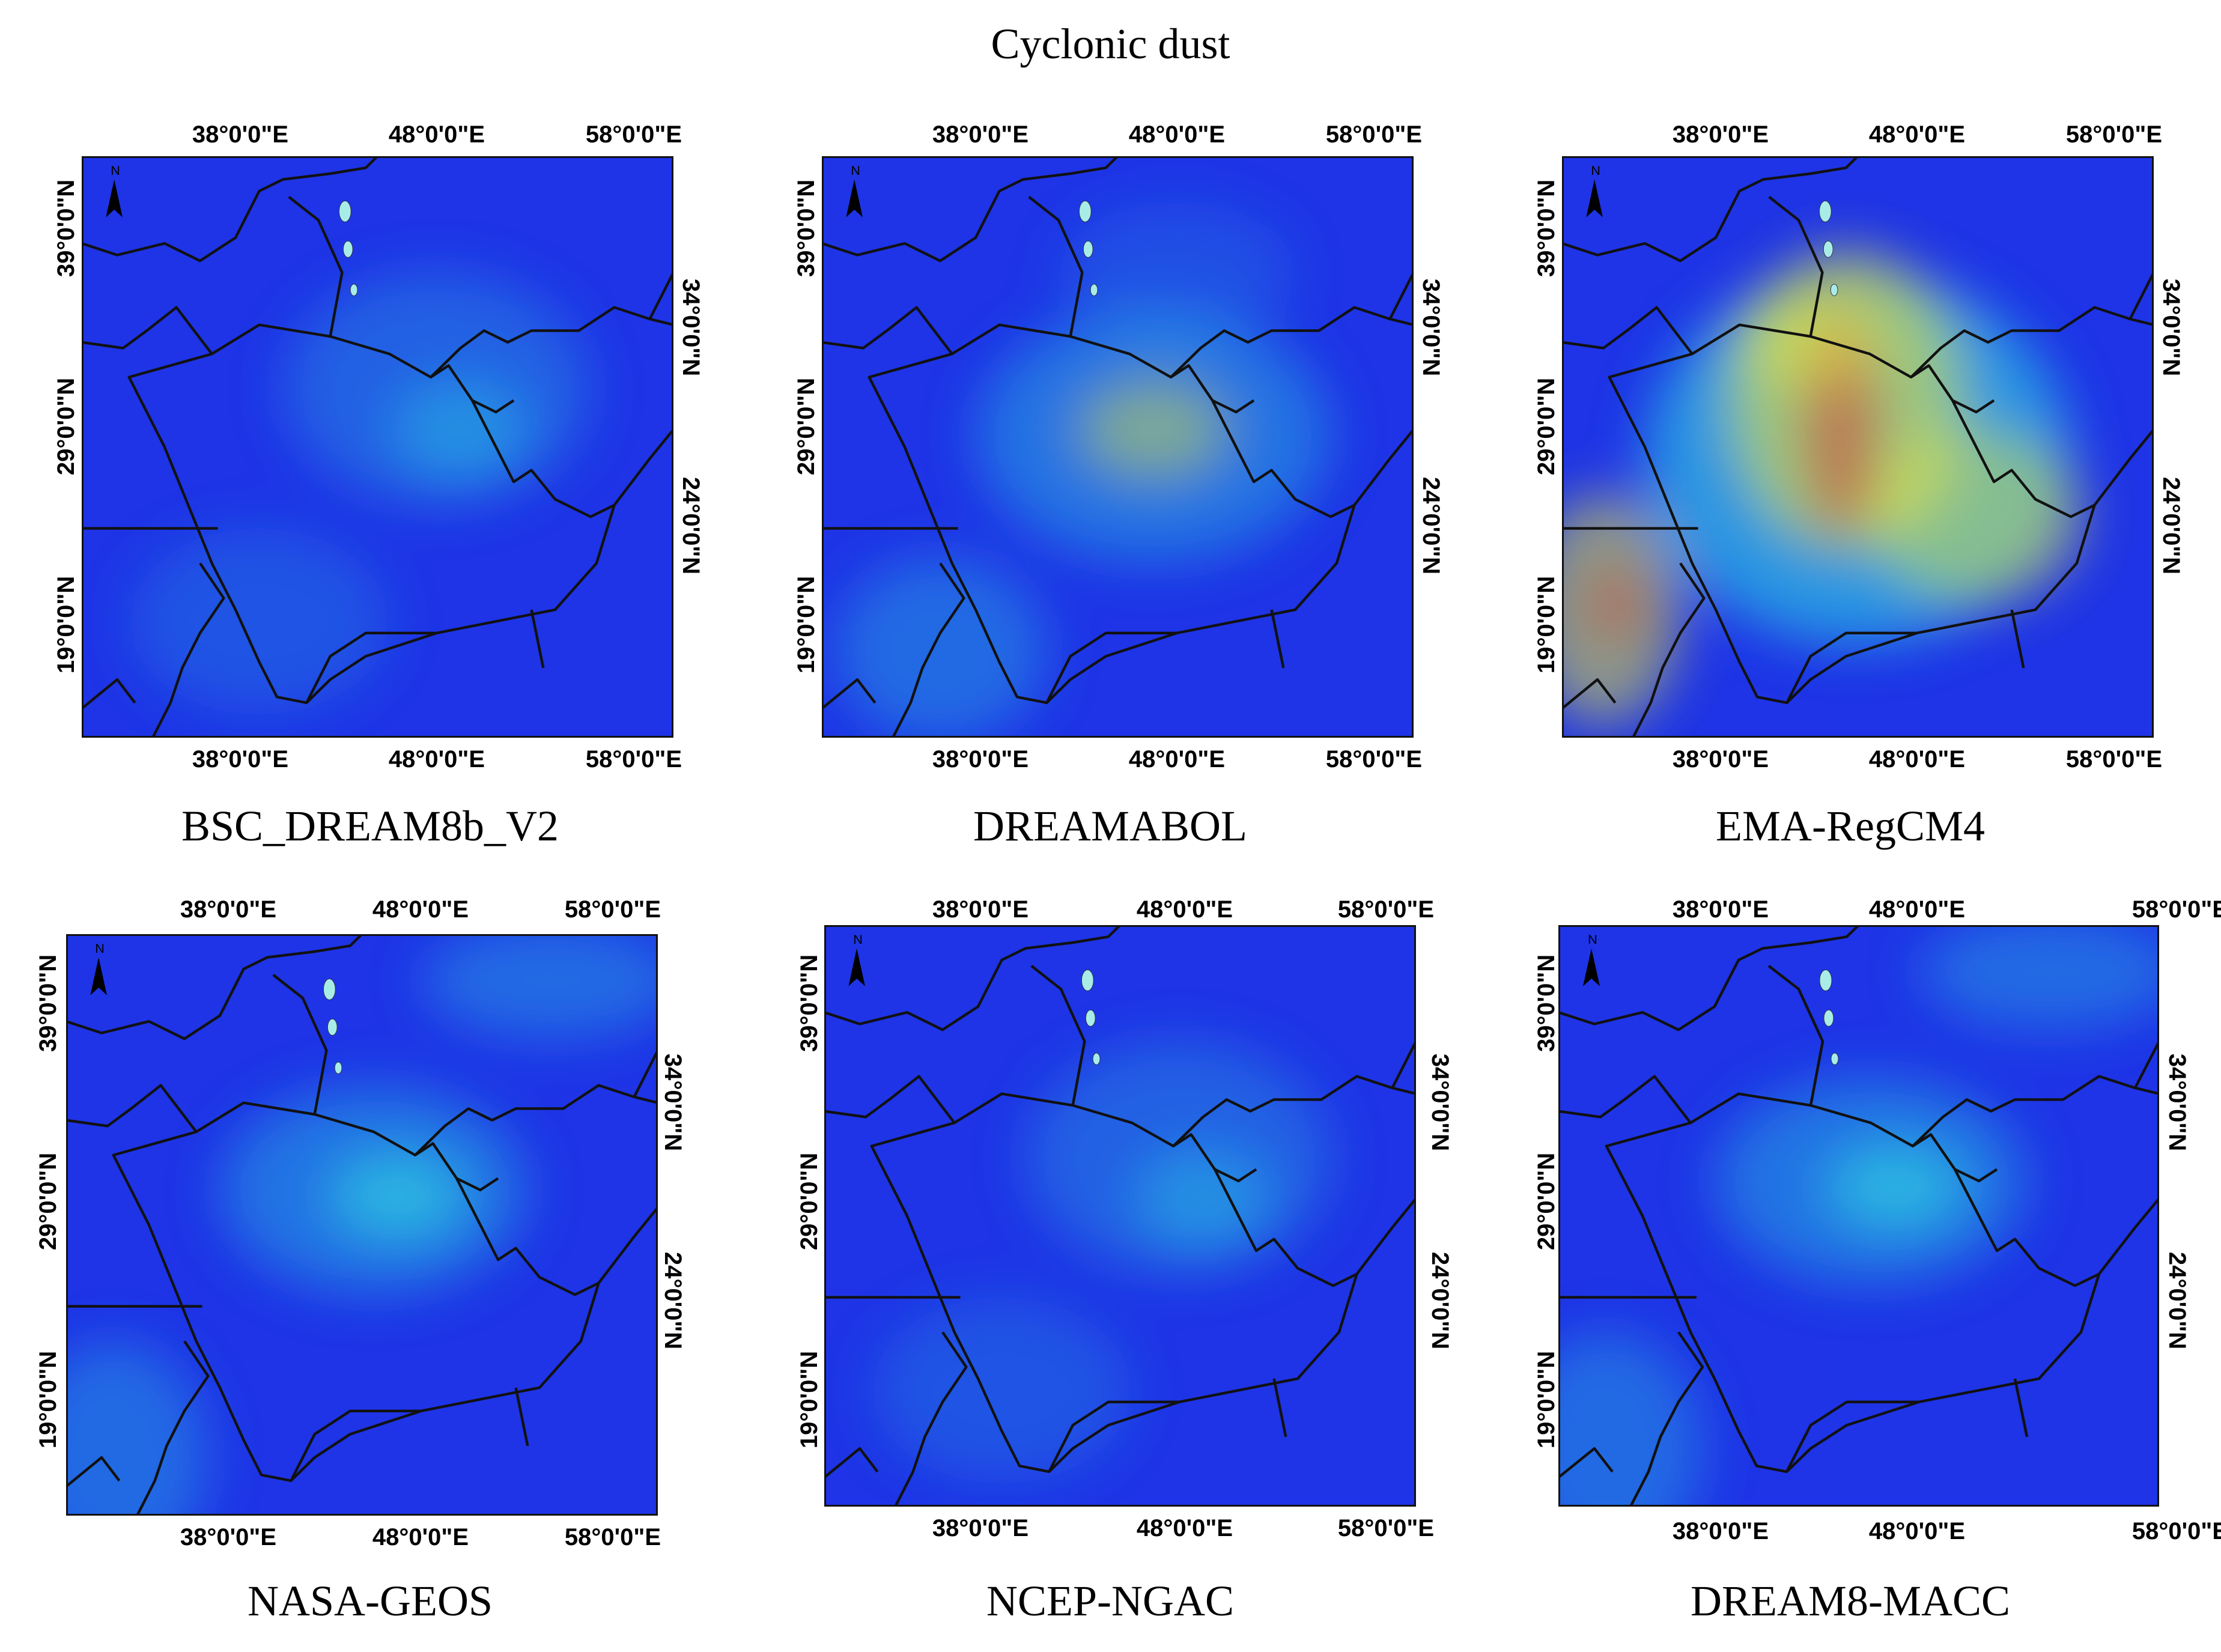 This screenshot has height=1652, width=2221. I want to click on figure-title: Cyclonic dust, so click(1110, 44).